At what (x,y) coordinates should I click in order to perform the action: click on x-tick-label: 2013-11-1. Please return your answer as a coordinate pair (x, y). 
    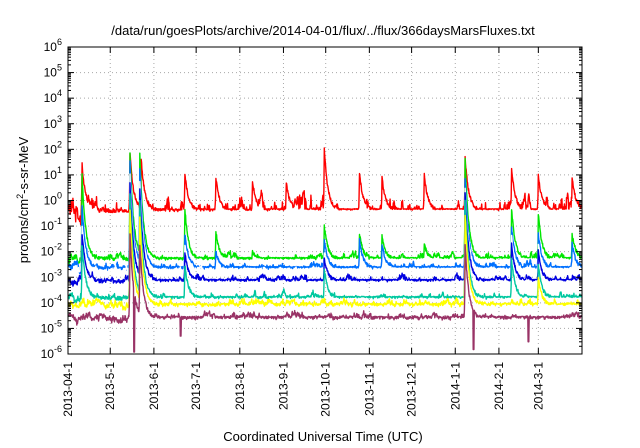
    Looking at the image, I should click on (369, 389).